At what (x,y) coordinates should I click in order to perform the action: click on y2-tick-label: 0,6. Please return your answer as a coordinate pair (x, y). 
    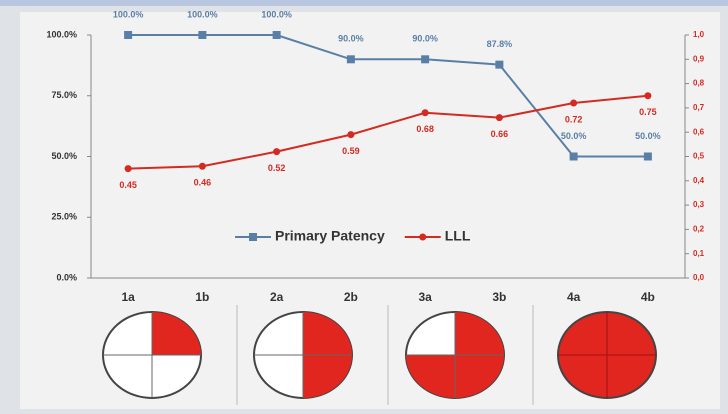
    Looking at the image, I should click on (699, 131).